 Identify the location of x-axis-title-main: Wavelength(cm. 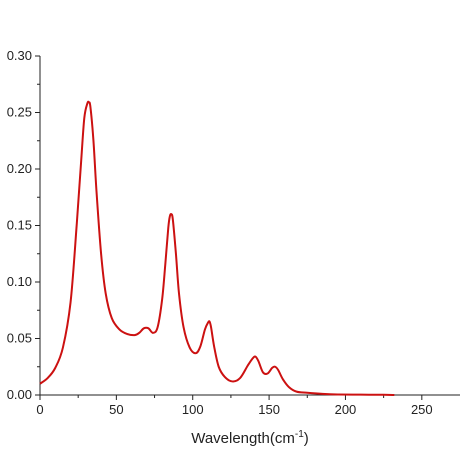
(243, 438).